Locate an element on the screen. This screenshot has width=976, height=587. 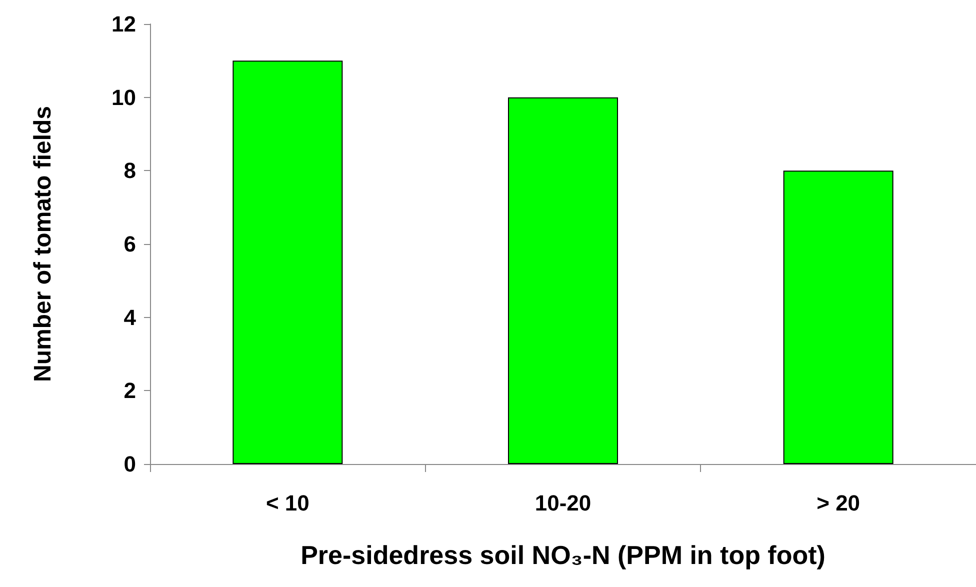
x-tick-label: > 20 is located at coordinates (838, 503).